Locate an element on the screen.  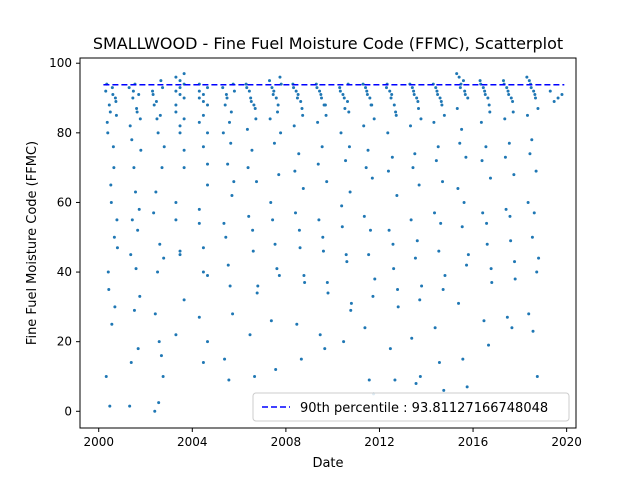
legend-box is located at coordinates (411, 407).